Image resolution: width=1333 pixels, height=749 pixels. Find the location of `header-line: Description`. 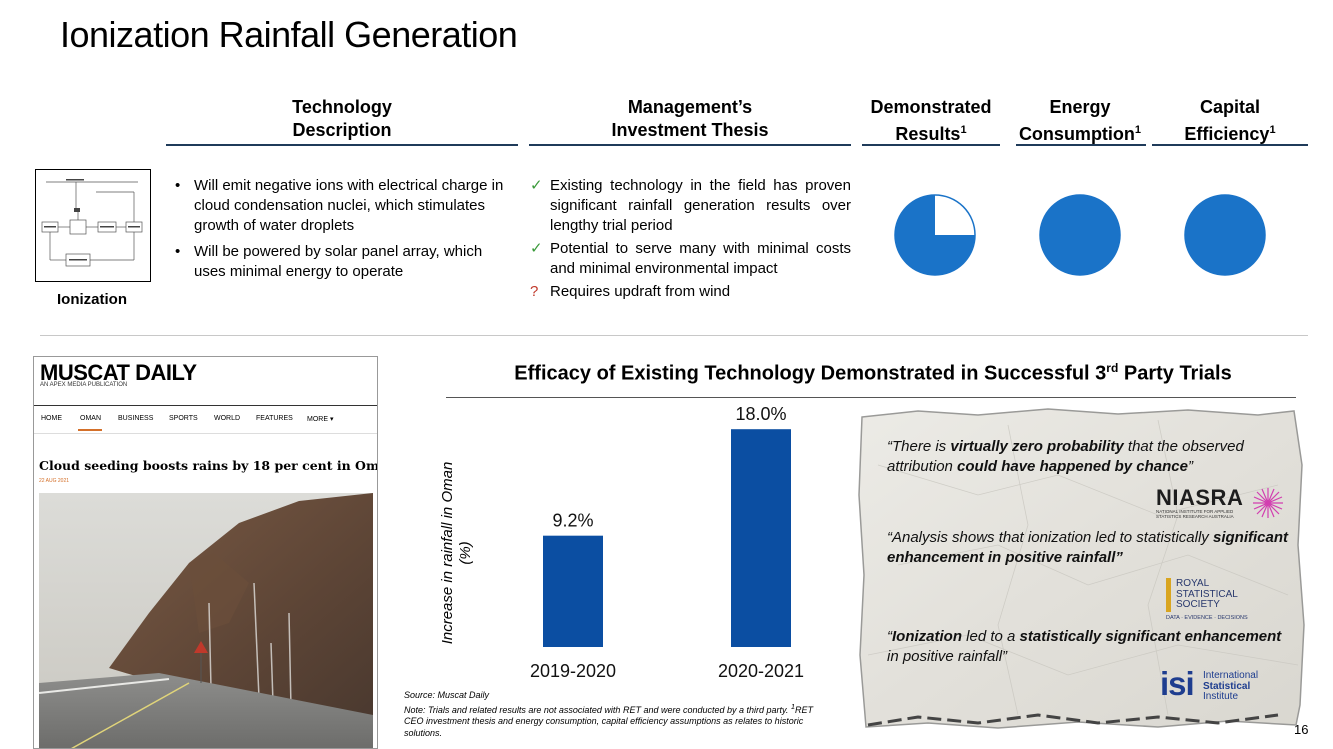

header-line: Description is located at coordinates (342, 130).